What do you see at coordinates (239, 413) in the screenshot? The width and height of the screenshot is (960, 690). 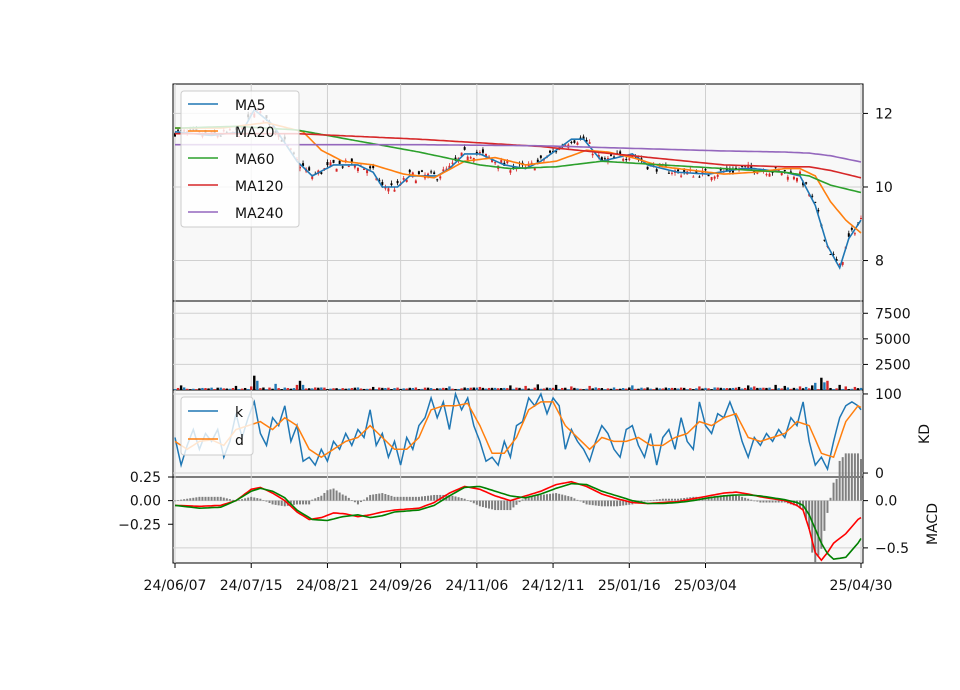 I see `legend-k-label: k` at bounding box center [239, 413].